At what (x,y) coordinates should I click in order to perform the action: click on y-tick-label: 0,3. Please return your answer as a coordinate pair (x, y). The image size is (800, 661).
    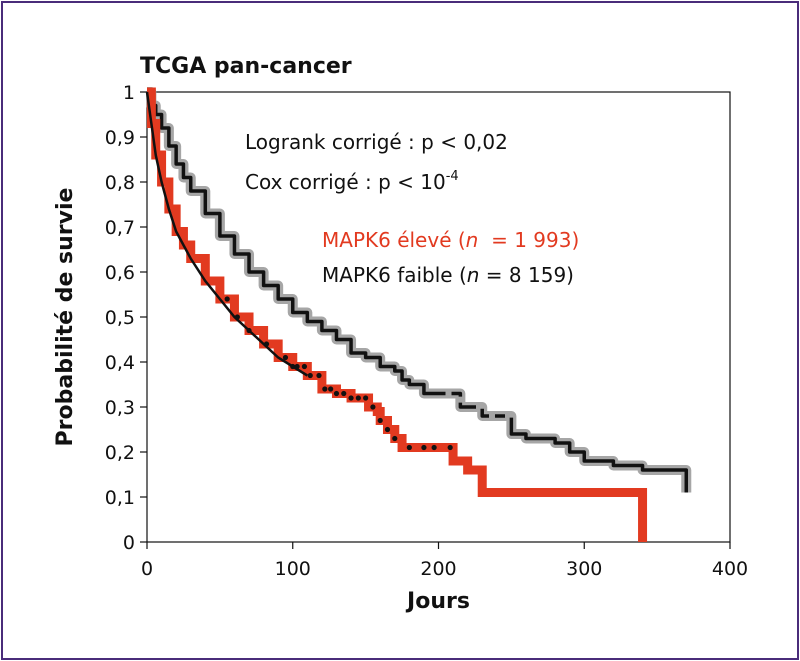
    Looking at the image, I should click on (120, 408).